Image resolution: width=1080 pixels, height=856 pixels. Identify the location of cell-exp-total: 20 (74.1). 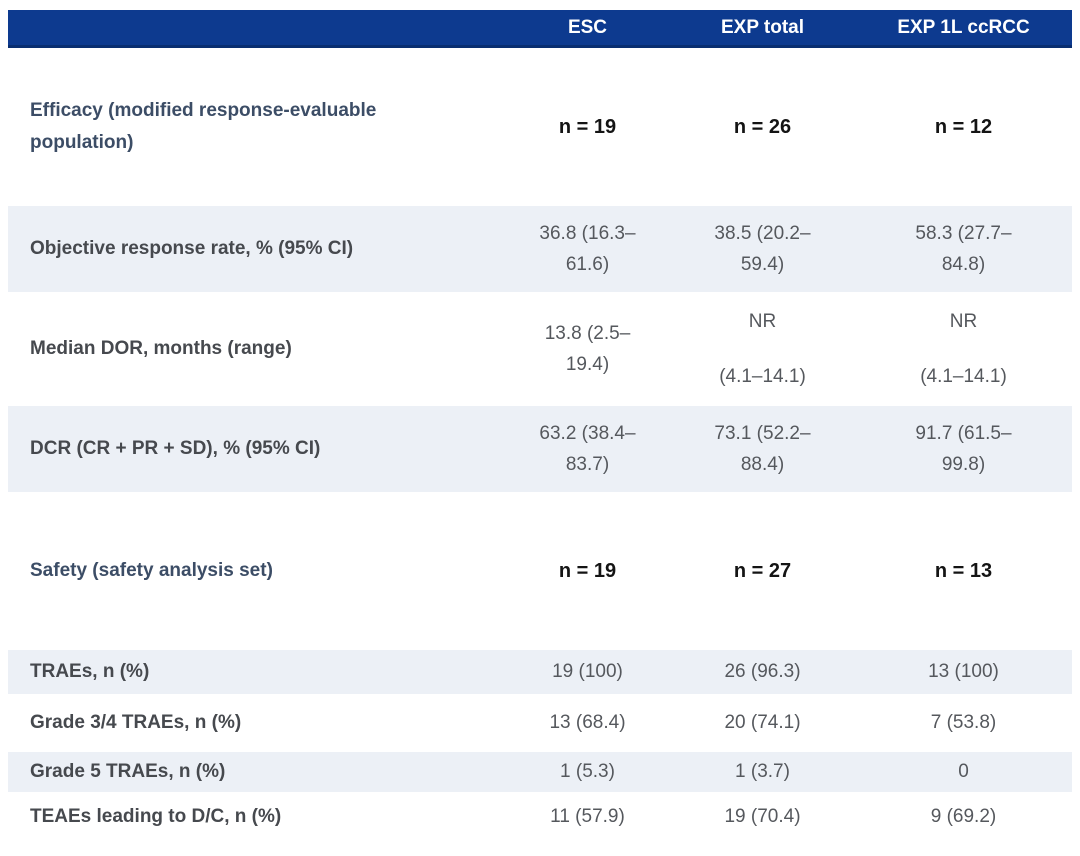
(762, 723).